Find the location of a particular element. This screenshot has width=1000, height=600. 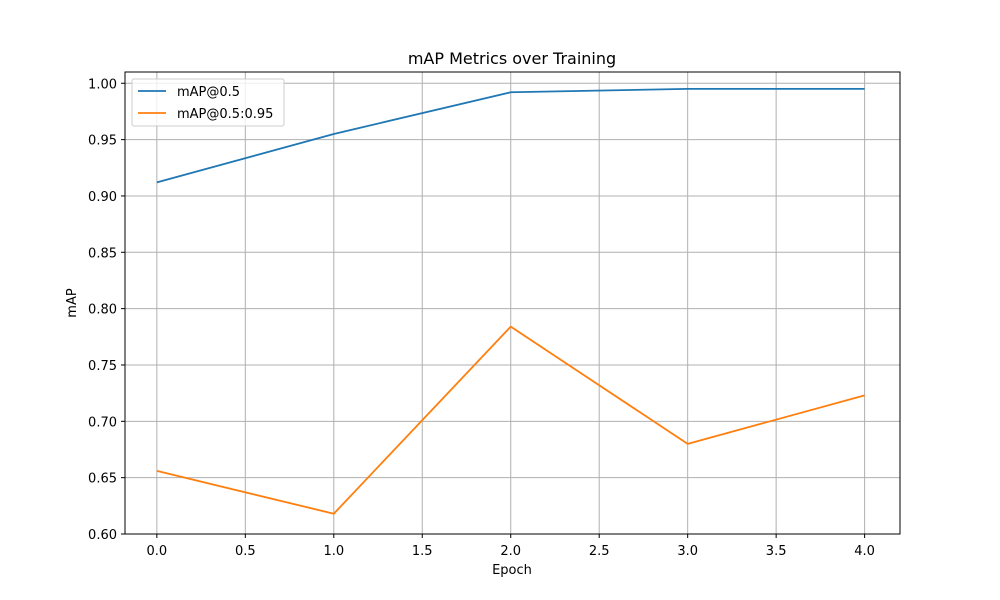

x-tick-label: 3.5 is located at coordinates (776, 551).